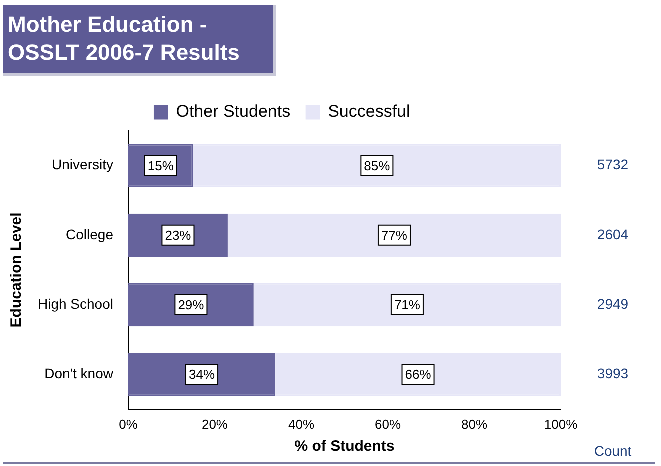  I want to click on legend-label: Other Students, so click(233, 112).